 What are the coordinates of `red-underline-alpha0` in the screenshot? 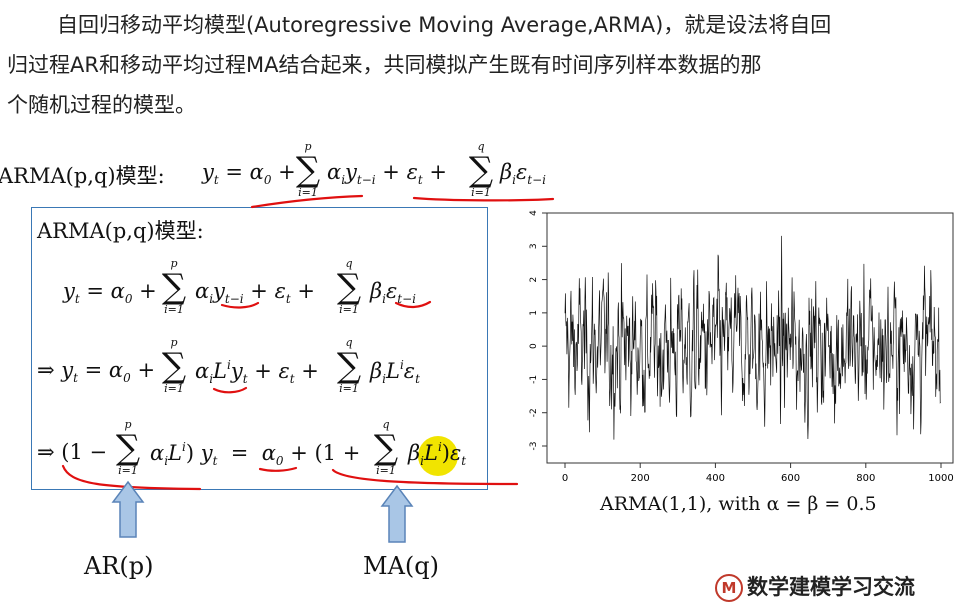 It's located at (278, 469).